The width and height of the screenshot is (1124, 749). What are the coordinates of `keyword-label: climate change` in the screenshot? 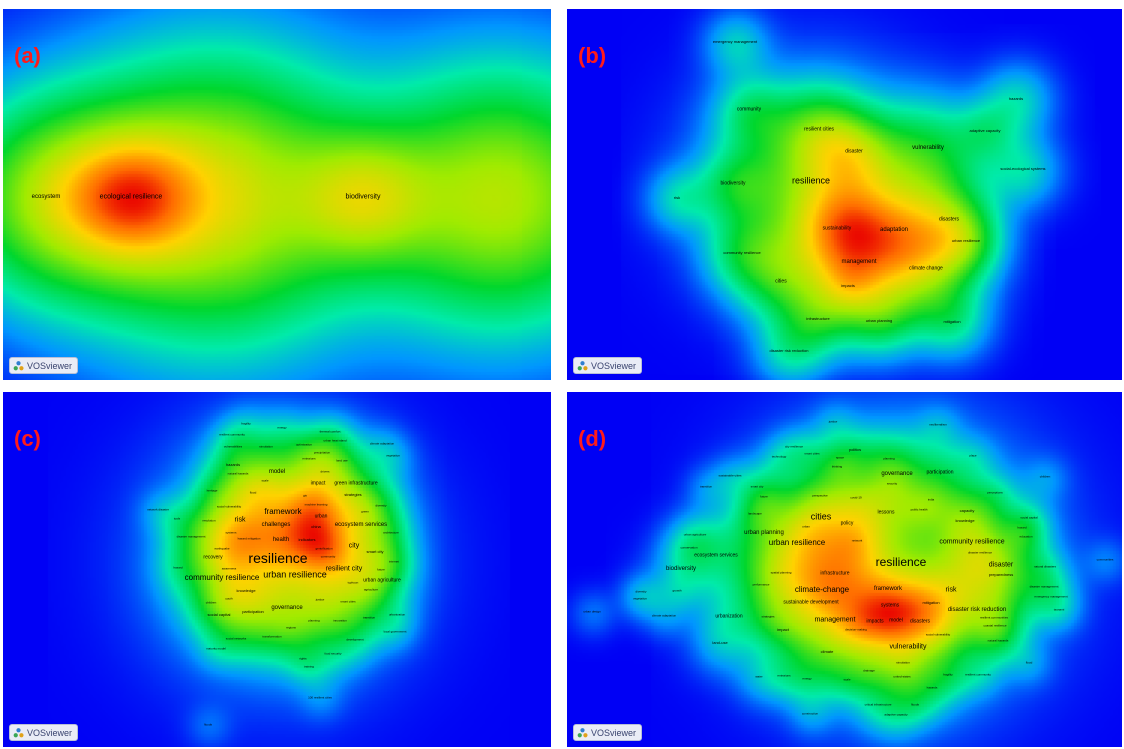 It's located at (926, 268).